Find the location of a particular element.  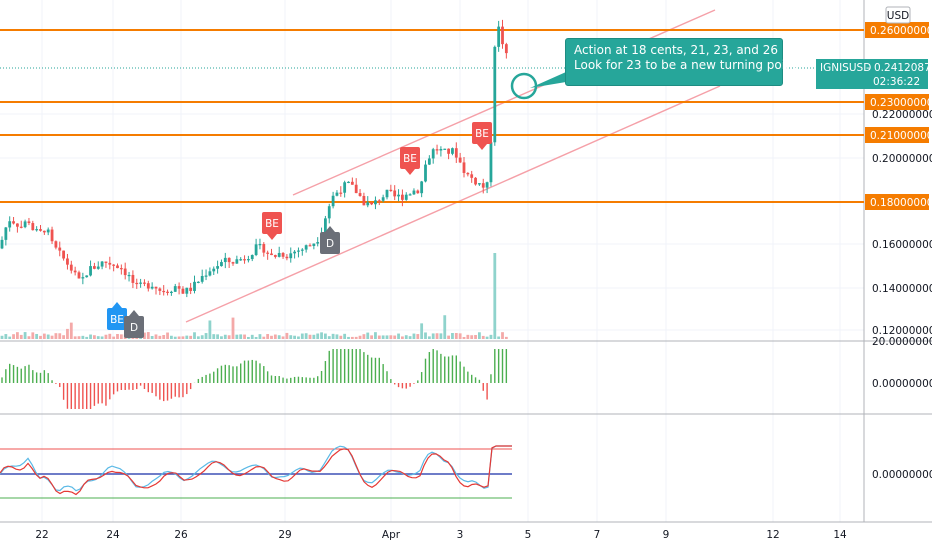

time-tick-5: 3 is located at coordinates (460, 535).